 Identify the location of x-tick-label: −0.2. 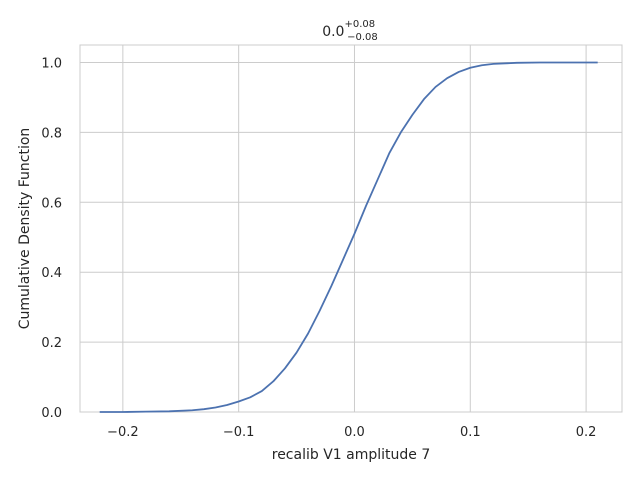
(123, 432).